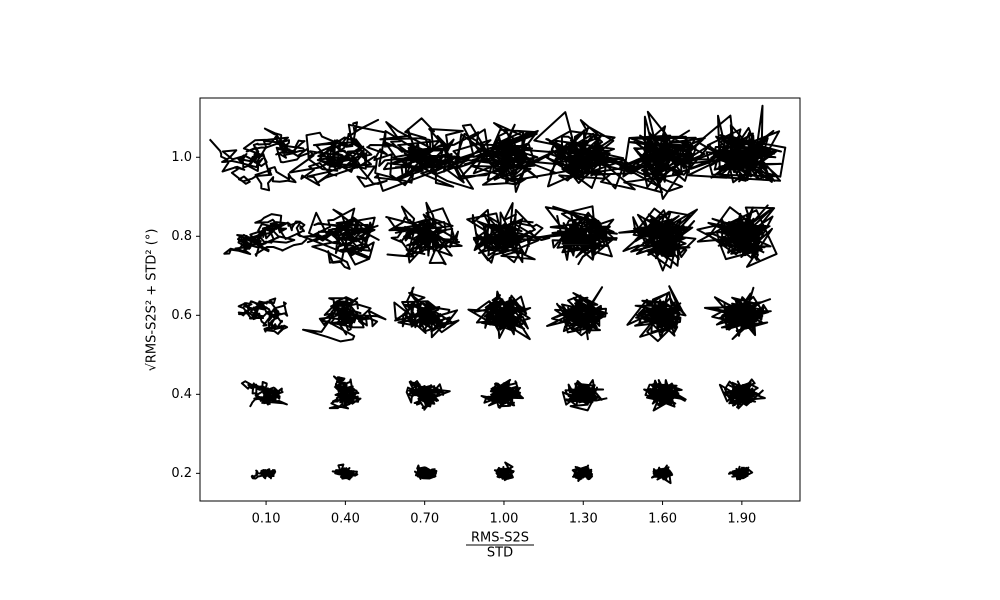 The width and height of the screenshot is (1000, 600). Describe the element at coordinates (152, 300) in the screenshot. I see `y-label: √RMS-S2S² + STD² (°)` at that location.